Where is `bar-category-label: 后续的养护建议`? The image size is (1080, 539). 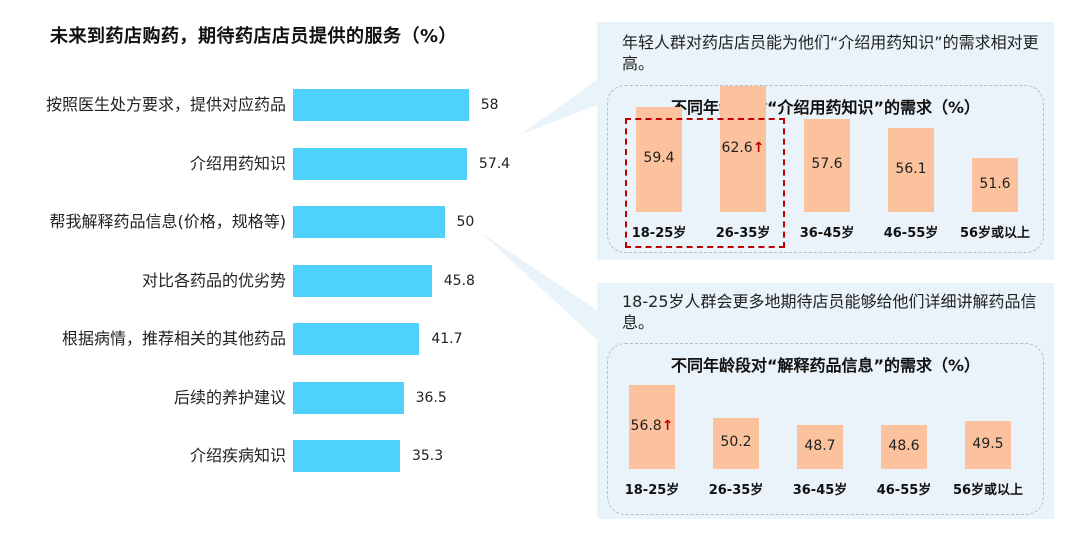 bar-category-label: 后续的养护建议 is located at coordinates (229, 397).